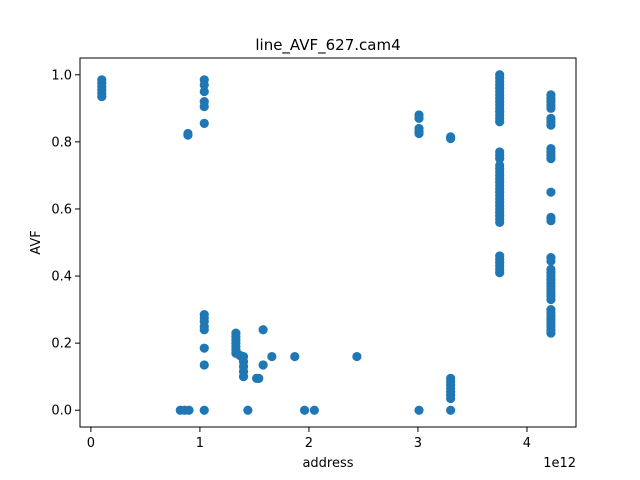 This screenshot has height=480, width=640. I want to click on y-tick-label: 0.6, so click(61, 209).